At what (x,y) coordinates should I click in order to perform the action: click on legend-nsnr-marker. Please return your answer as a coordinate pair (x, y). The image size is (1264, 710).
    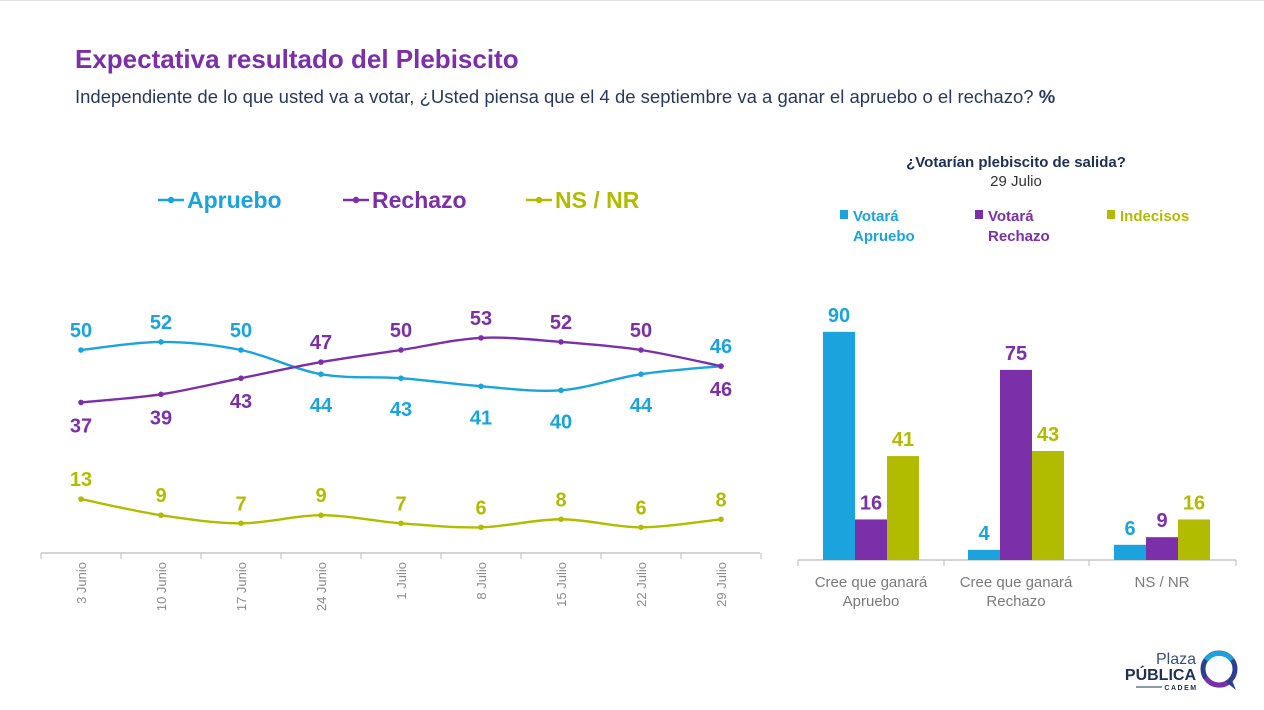
    Looking at the image, I should click on (539, 200).